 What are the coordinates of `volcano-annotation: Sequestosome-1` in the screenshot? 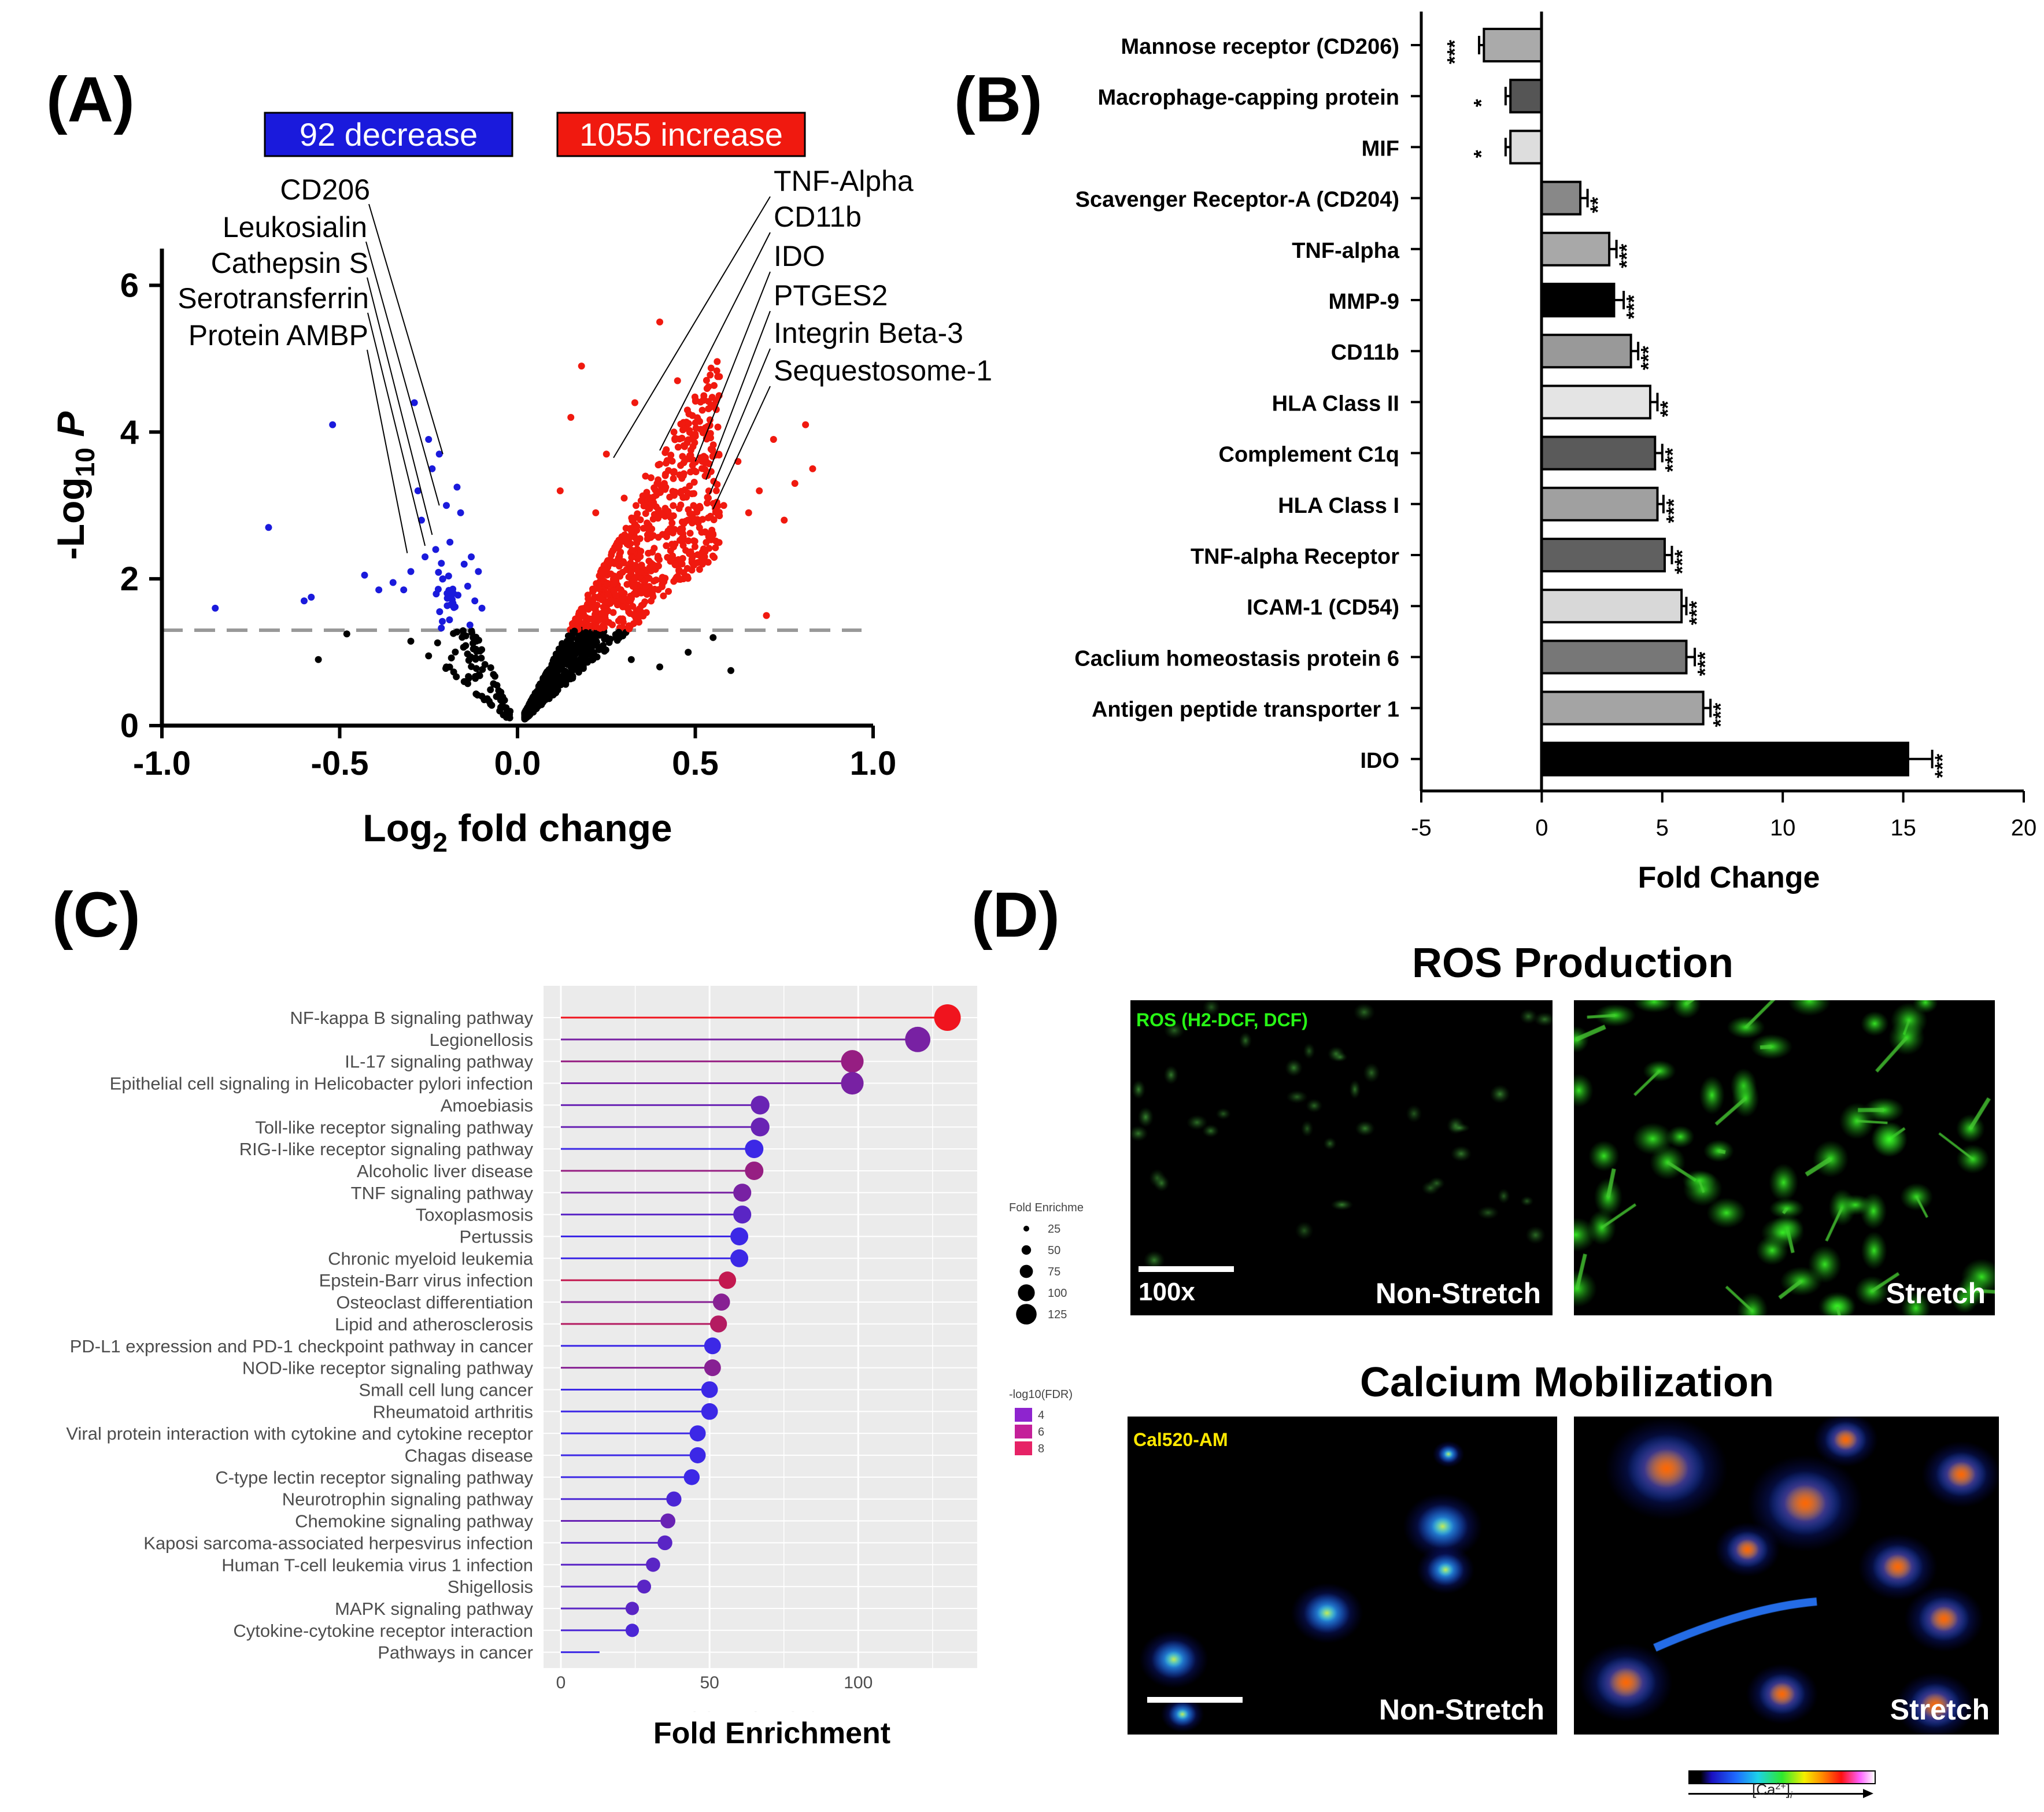 It's located at (883, 370).